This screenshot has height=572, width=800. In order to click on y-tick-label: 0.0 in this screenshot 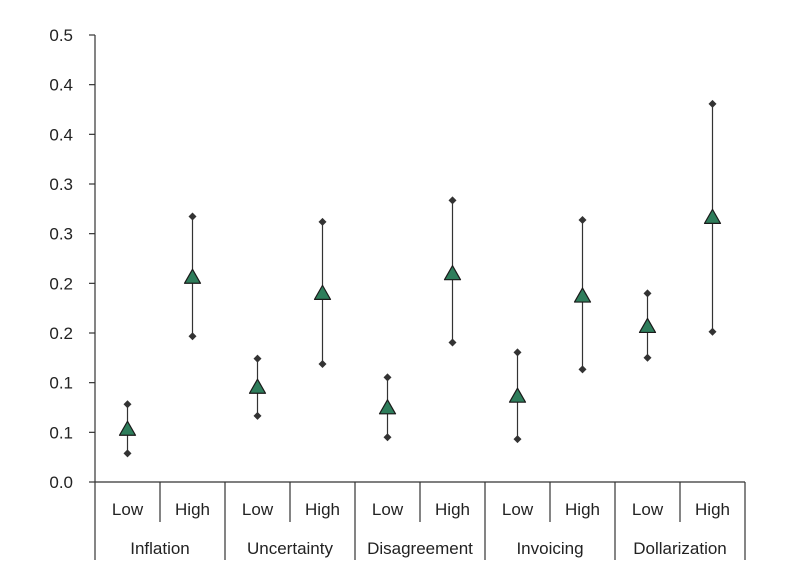, I will do `click(61, 482)`.